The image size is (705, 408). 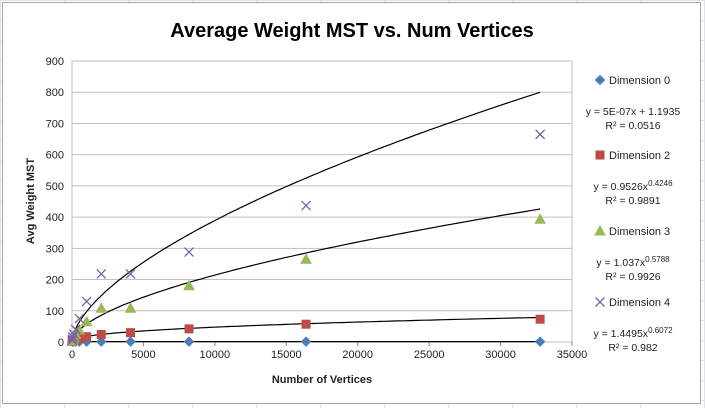 I want to click on legend-label: Dimension 3, so click(x=639, y=232).